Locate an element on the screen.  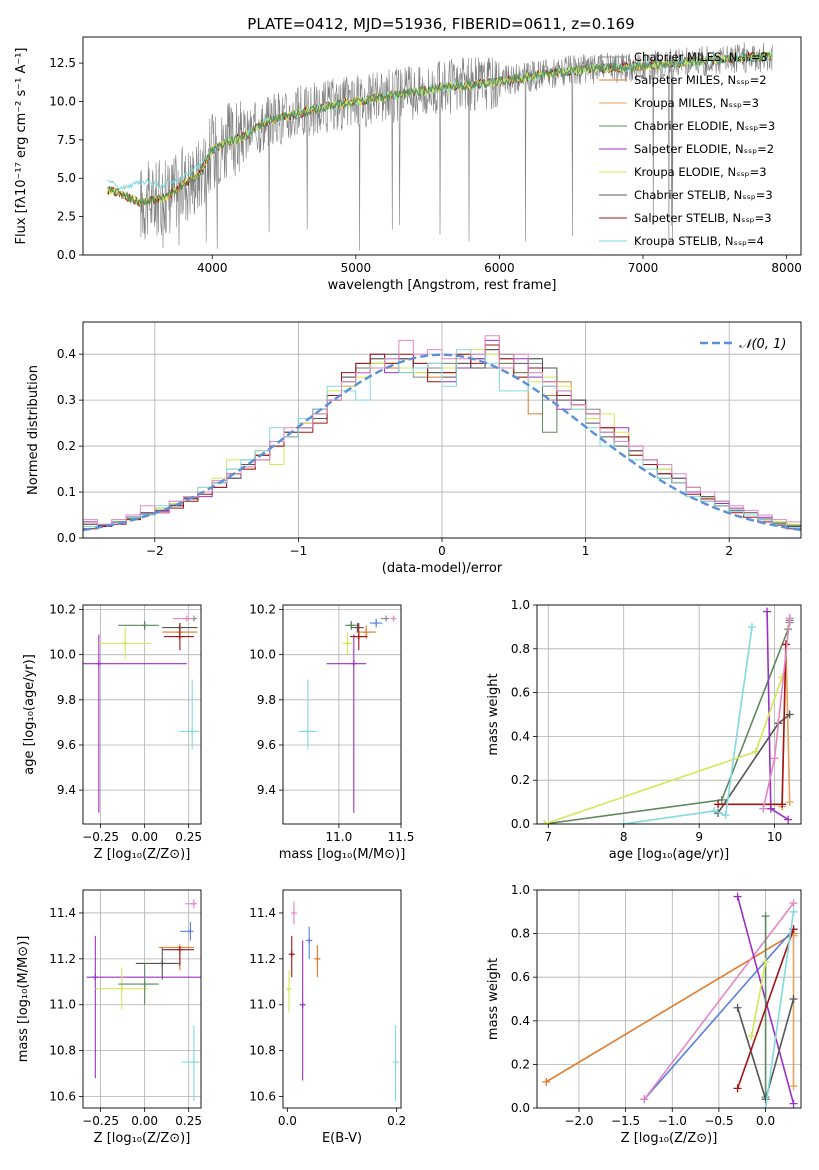
y-tick-label: 10.2 is located at coordinates (262, 610).